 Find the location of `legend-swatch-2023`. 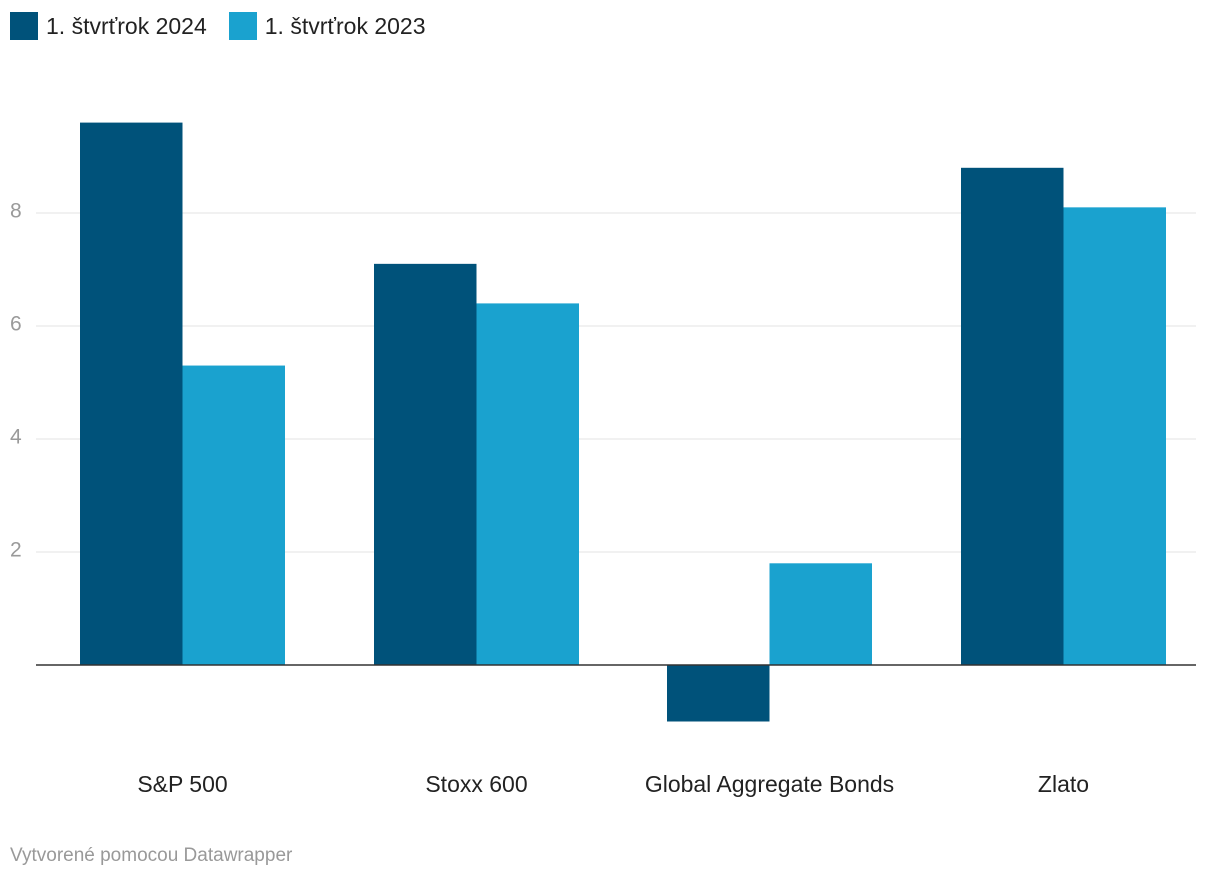

legend-swatch-2023 is located at coordinates (242, 26).